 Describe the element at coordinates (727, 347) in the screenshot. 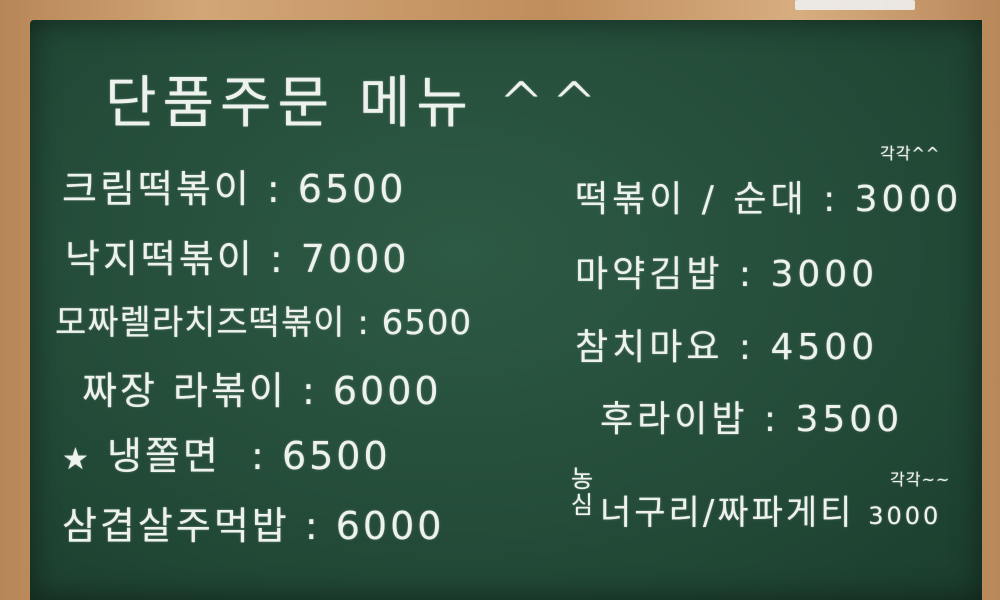

I see `right-item-3: 참치마요 : 4500` at that location.